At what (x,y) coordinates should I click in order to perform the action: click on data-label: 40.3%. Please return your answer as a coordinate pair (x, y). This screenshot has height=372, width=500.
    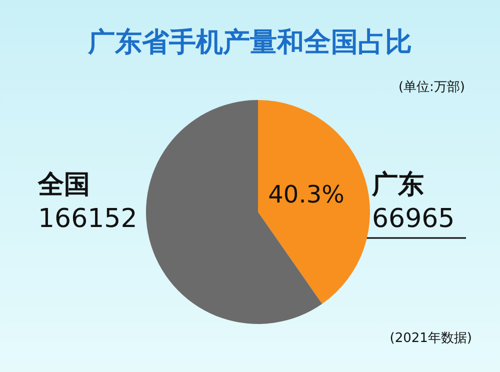
    Looking at the image, I should click on (306, 194).